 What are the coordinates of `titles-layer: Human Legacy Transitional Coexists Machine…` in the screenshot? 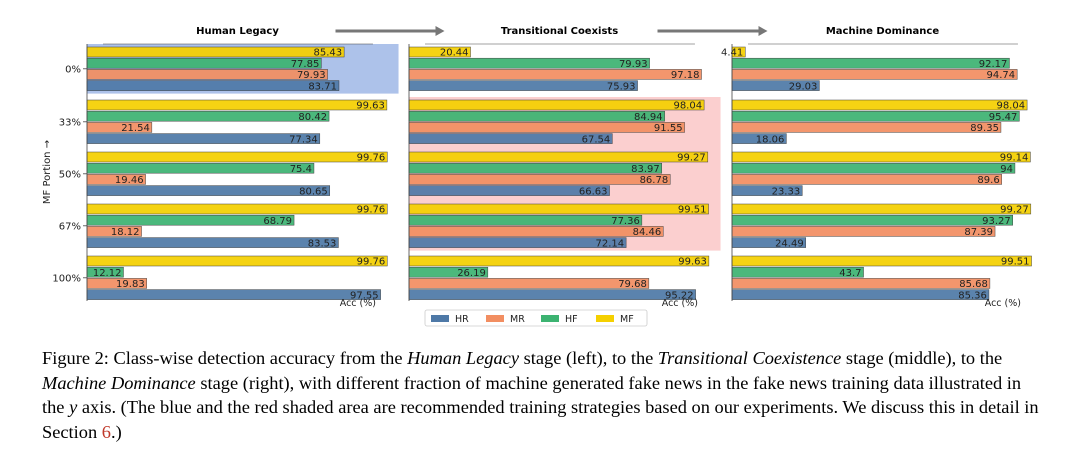 It's located at (567, 31).